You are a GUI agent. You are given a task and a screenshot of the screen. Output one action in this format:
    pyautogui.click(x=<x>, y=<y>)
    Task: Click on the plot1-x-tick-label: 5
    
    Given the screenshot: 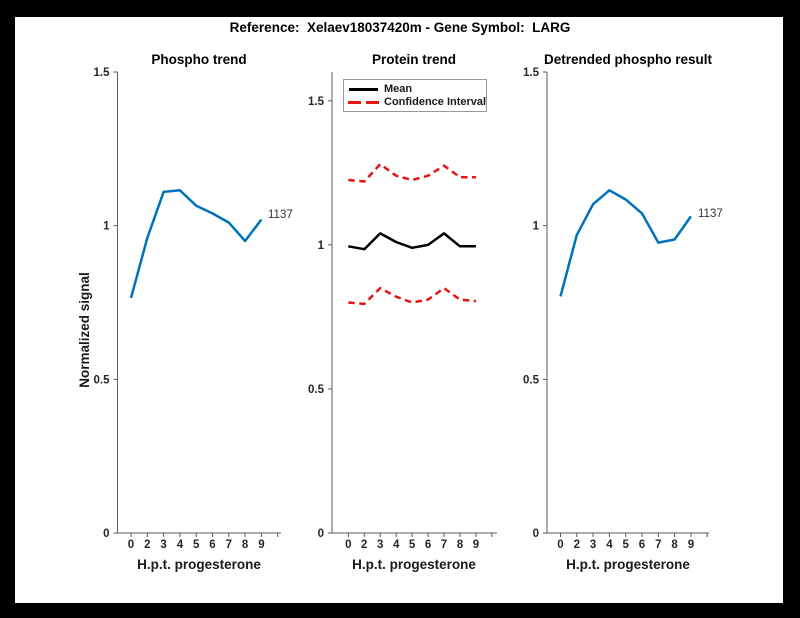 What is the action you would take?
    pyautogui.click(x=412, y=545)
    